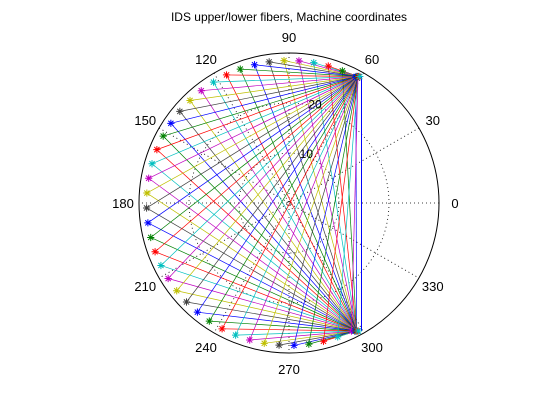  Describe the element at coordinates (145, 120) in the screenshot. I see `angle-tick-label-150: 150` at that location.